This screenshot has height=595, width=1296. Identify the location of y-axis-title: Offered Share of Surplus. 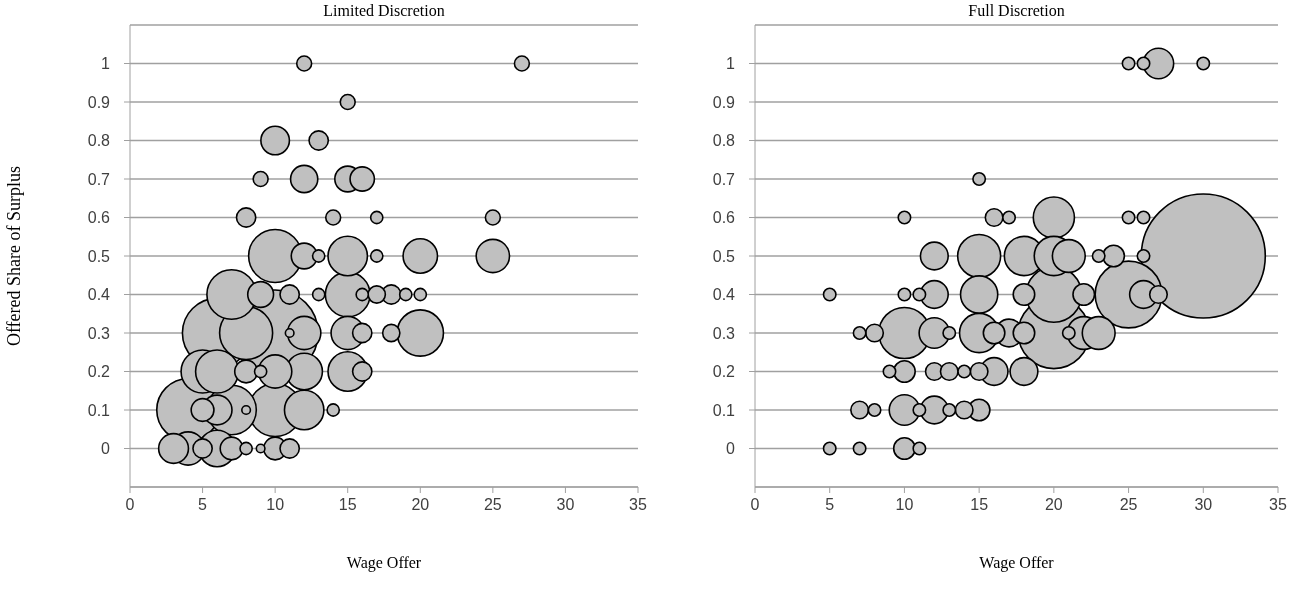
(14, 256).